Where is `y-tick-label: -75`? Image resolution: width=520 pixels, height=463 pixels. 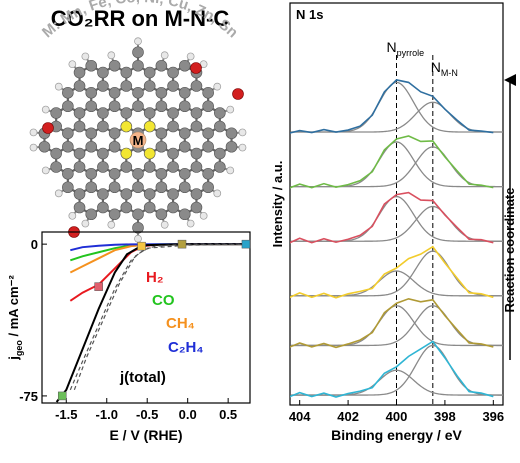 y-tick-label: -75 is located at coordinates (28, 396).